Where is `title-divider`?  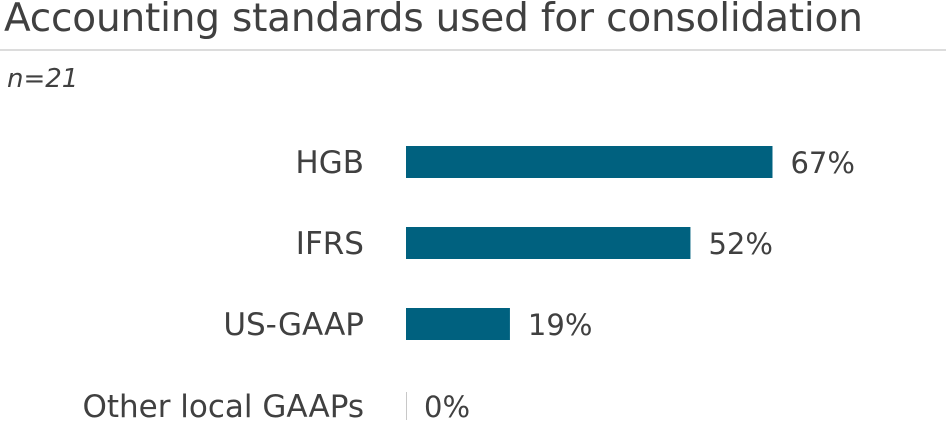
title-divider is located at coordinates (473, 50).